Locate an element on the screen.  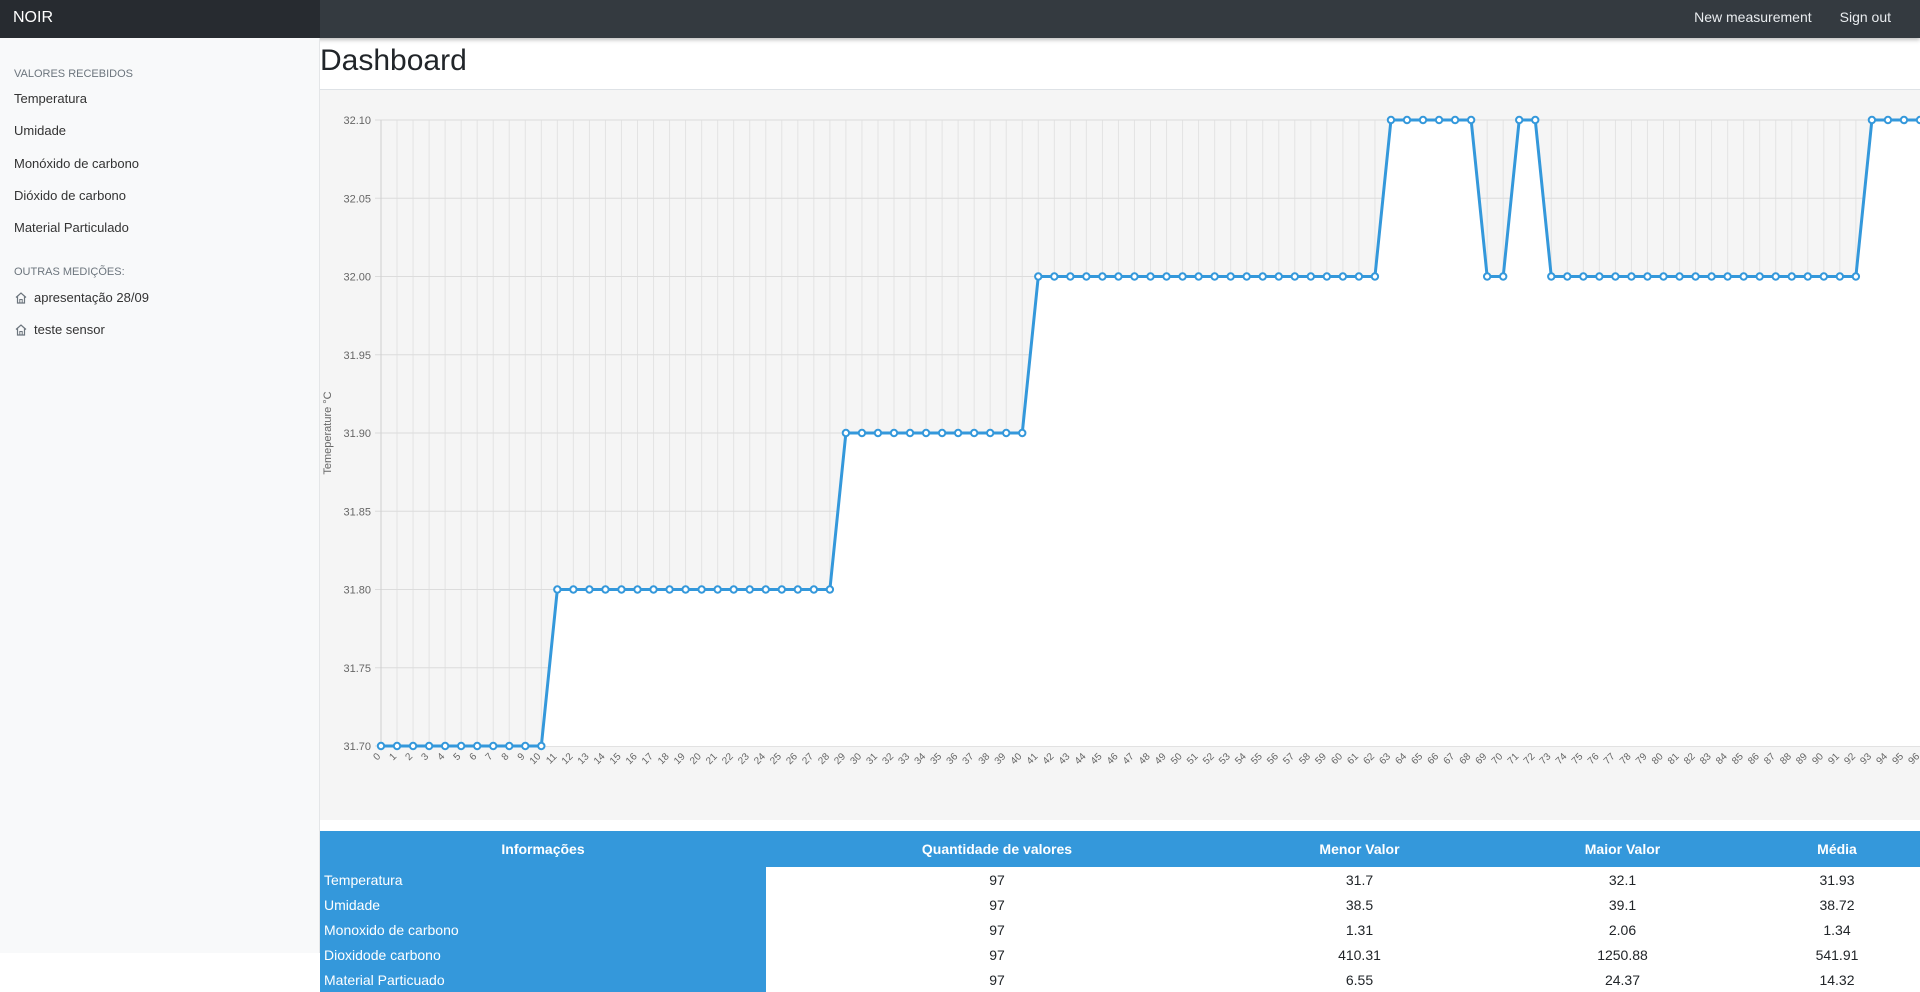
table-row: Dioxidode carbono 97 410.31 1250.88 541.91 is located at coordinates (1120, 954).